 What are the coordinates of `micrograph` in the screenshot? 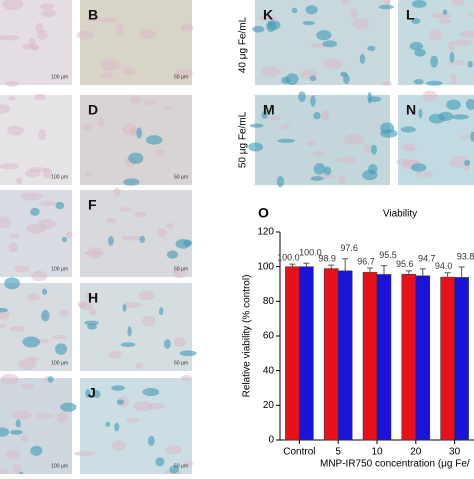 It's located at (436, 140).